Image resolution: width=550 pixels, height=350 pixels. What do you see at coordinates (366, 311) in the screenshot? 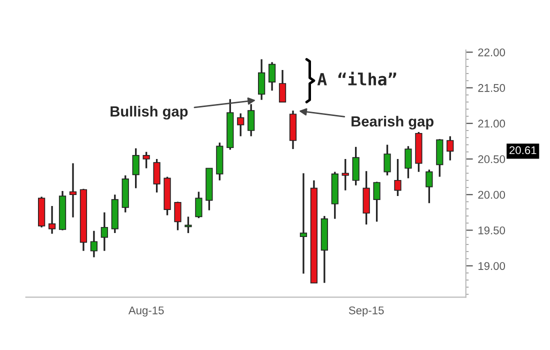
I see `x-tick-label: Sep-15` at bounding box center [366, 311].